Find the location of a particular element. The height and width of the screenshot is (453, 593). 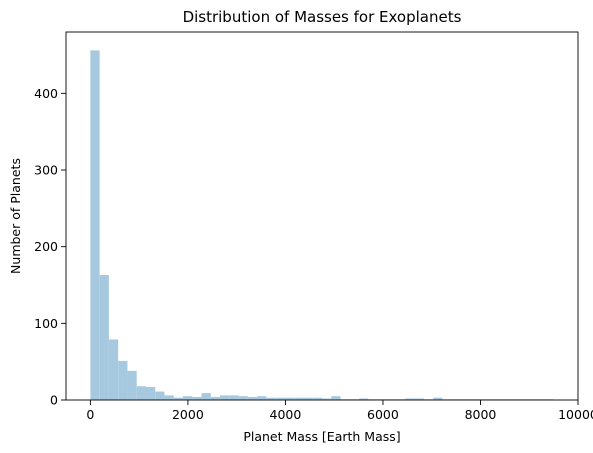

y-axis-label: Number of Planets is located at coordinates (15, 216).